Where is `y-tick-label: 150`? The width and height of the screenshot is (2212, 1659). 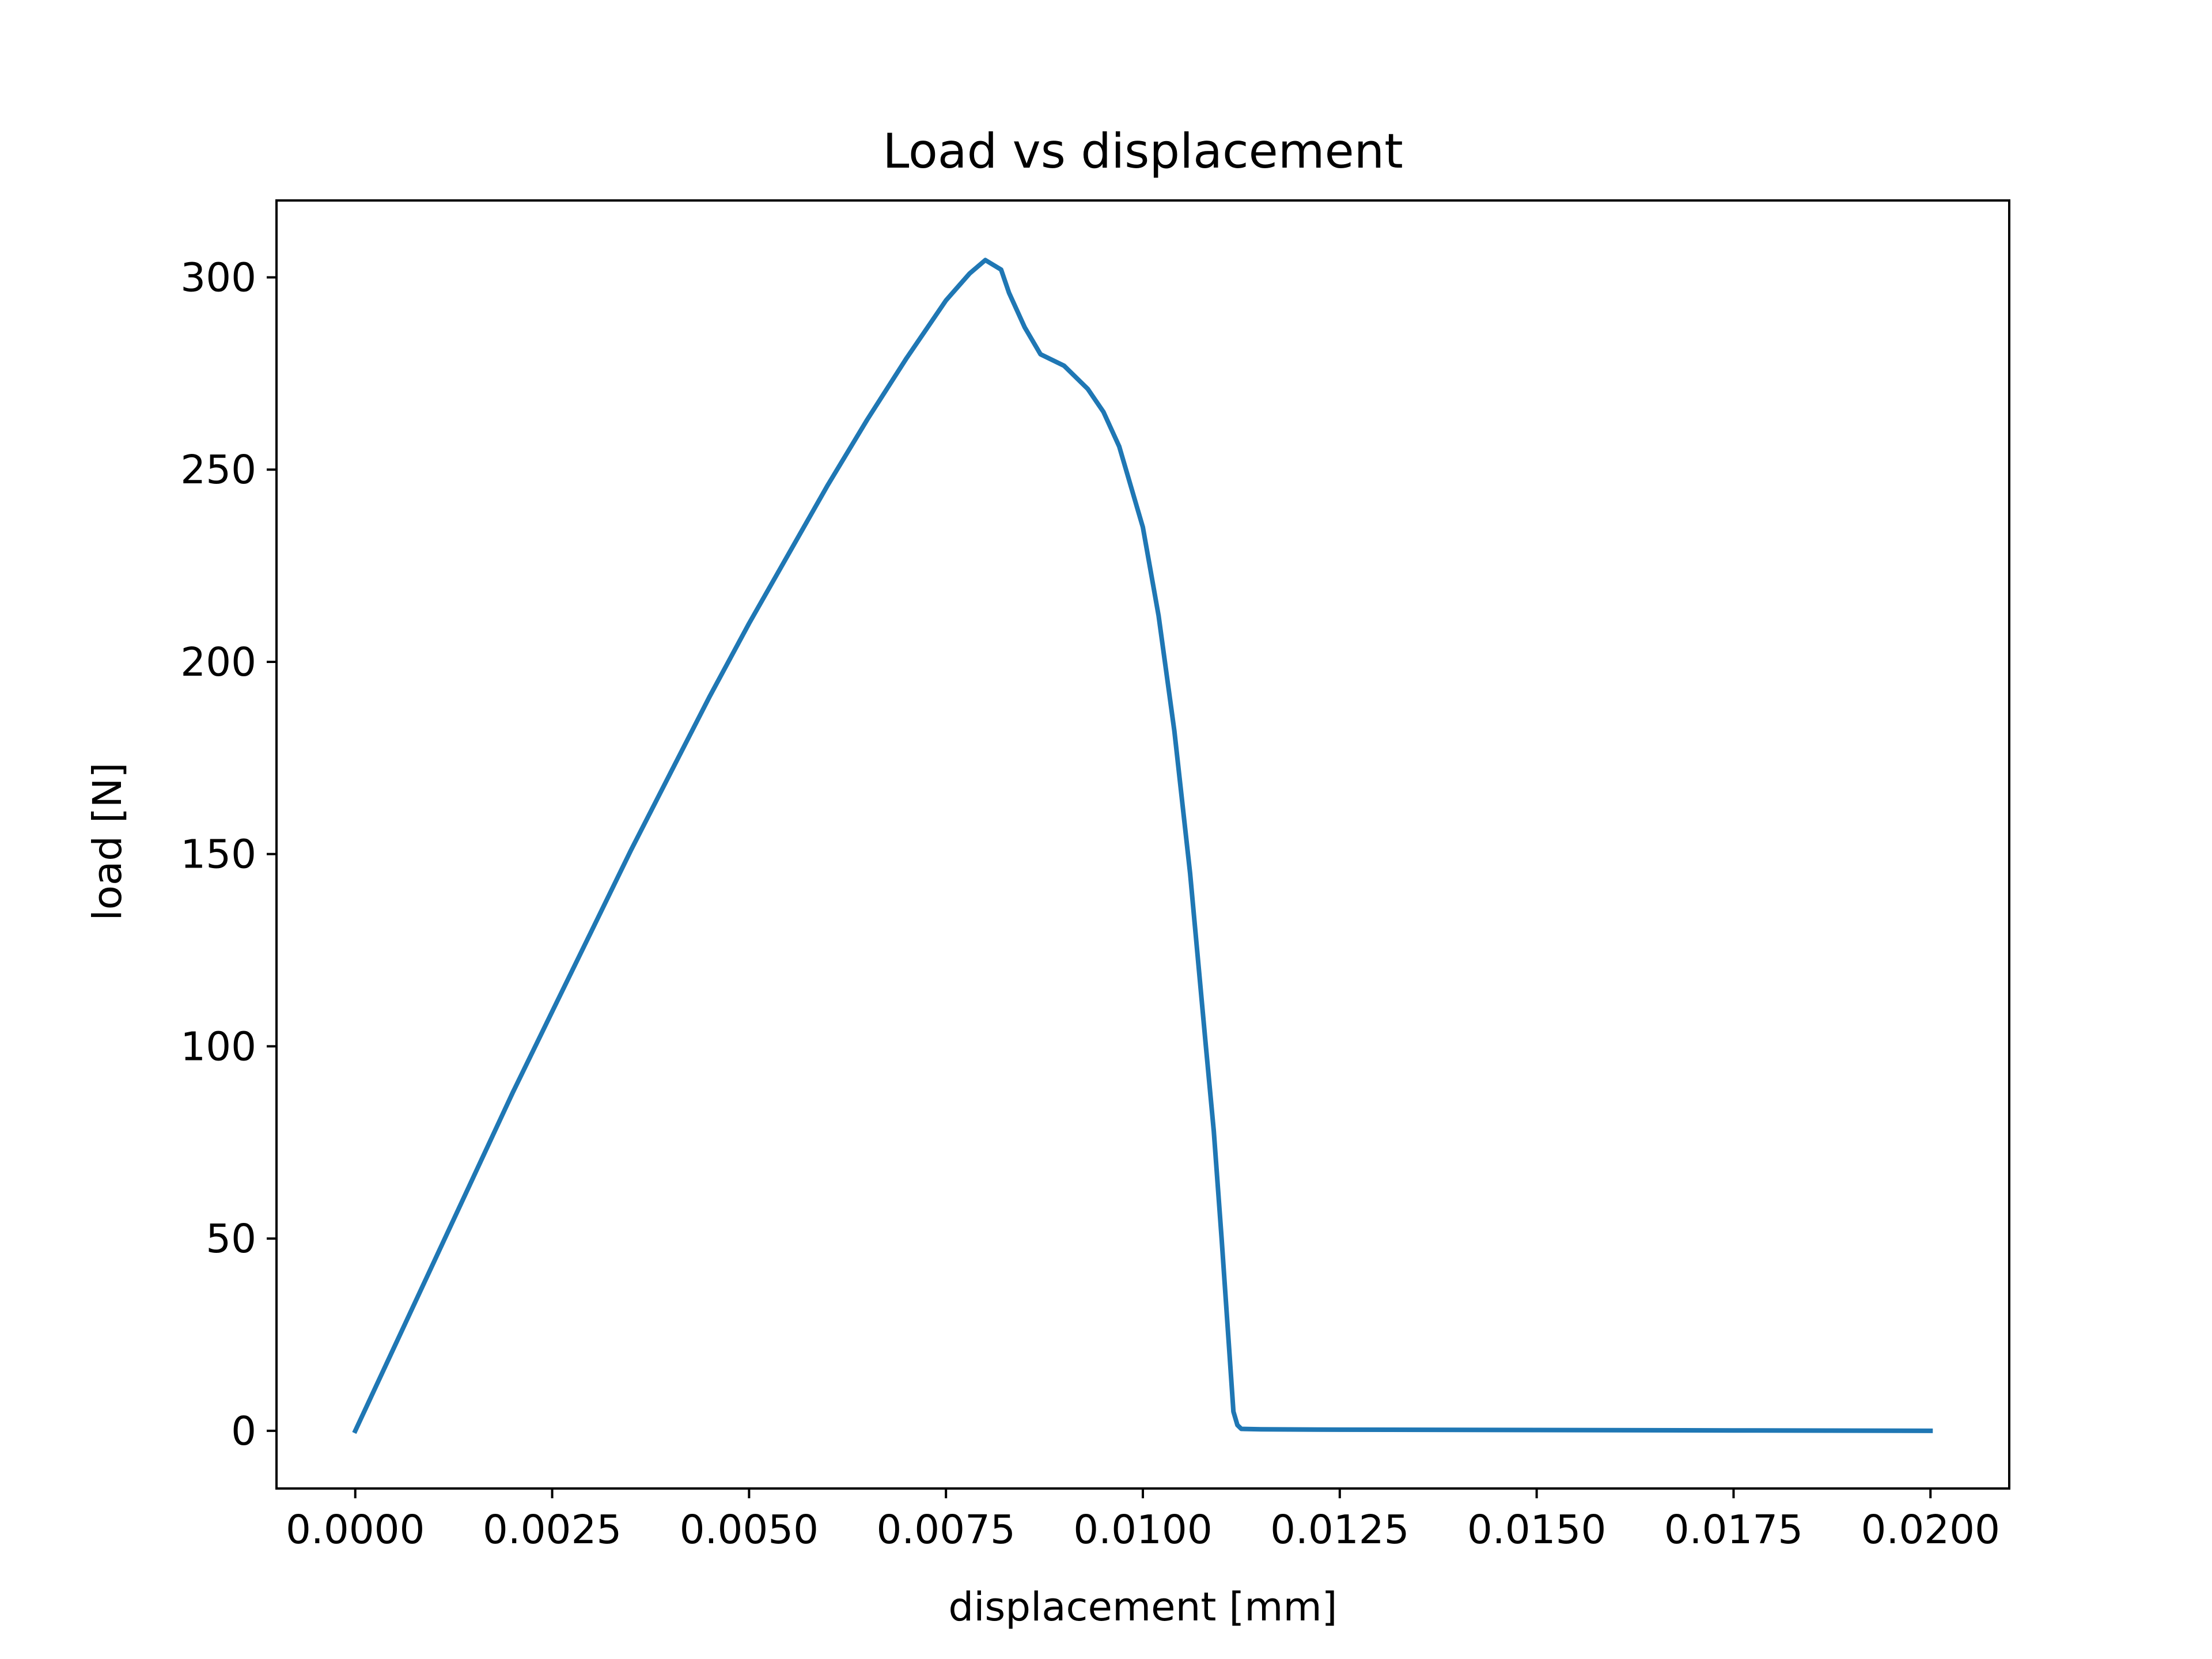
y-tick-label: 150 is located at coordinates (218, 855).